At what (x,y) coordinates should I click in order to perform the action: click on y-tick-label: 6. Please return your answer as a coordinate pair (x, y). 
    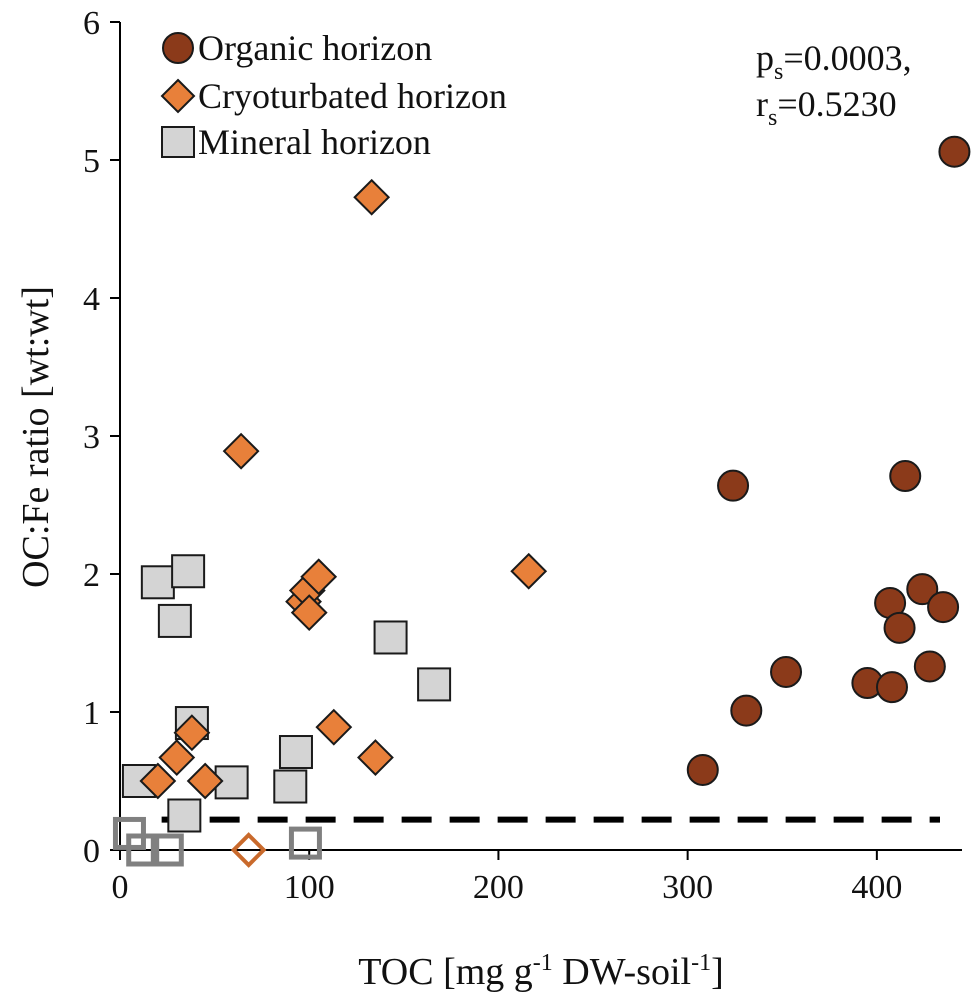
    Looking at the image, I should click on (91, 23).